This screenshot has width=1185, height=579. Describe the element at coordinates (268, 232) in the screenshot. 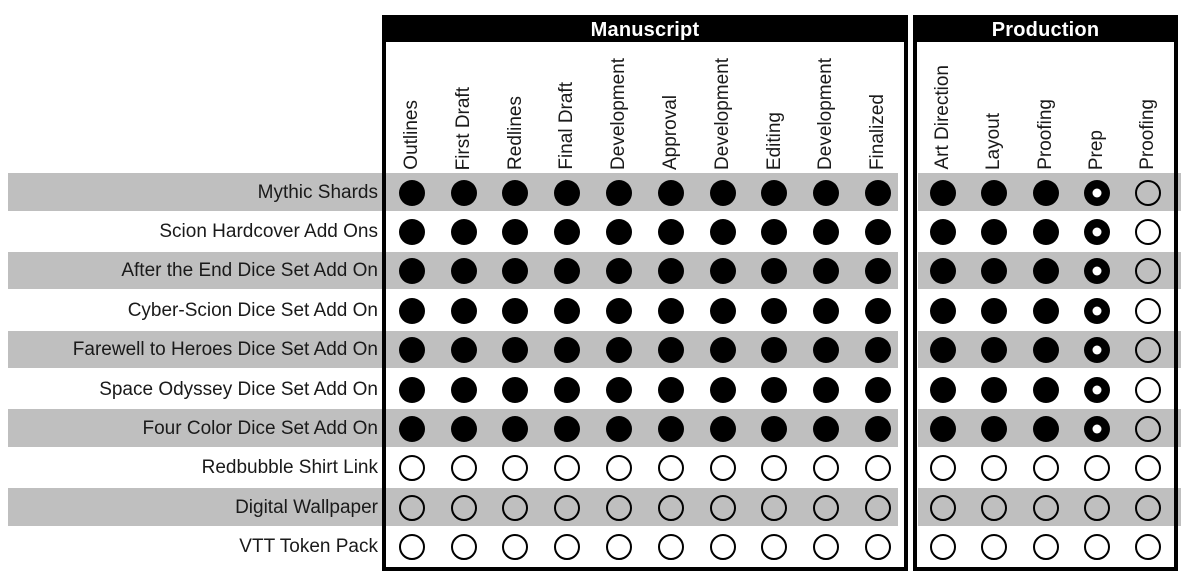

I see `row-label: Scion Hardcover Add Ons` at that location.